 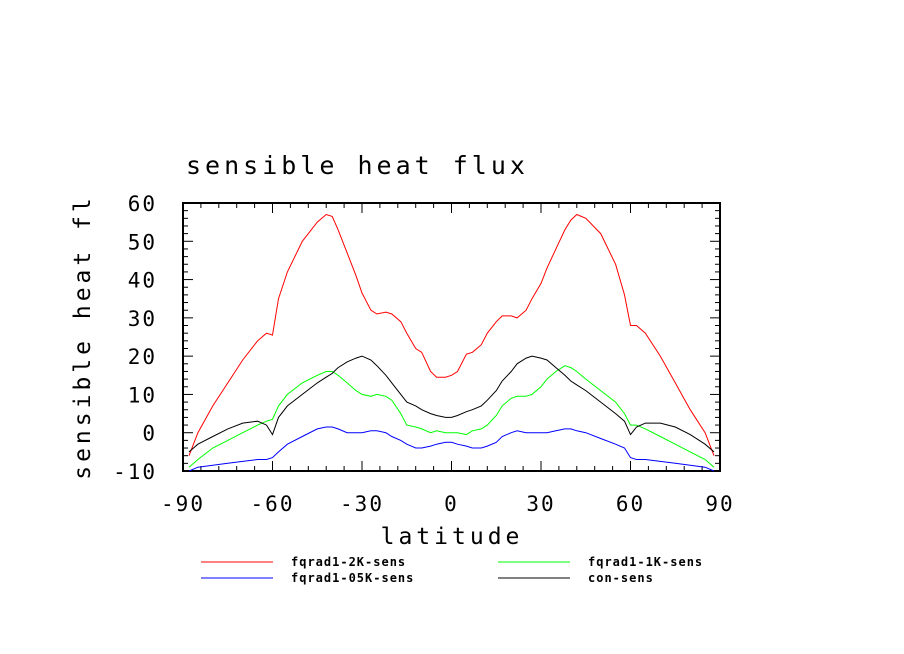 I want to click on chart-title: sensible heat flux, so click(x=357, y=165).